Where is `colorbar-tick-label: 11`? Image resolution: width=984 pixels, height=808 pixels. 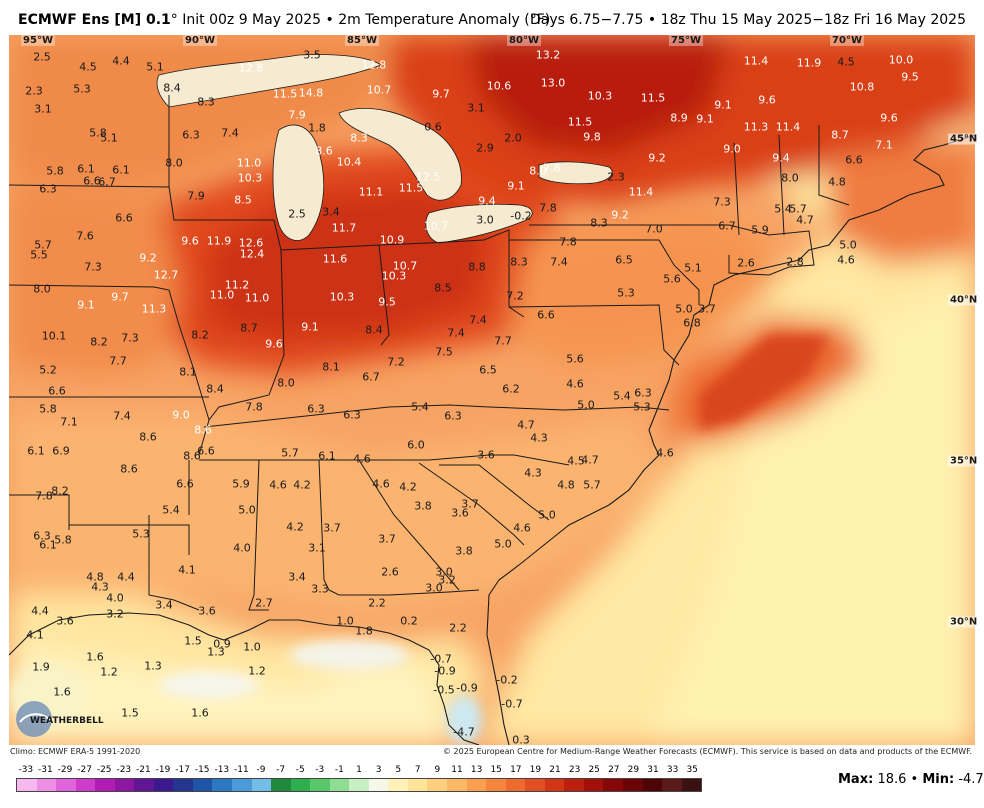
colorbar-tick-label: 11 is located at coordinates (457, 770).